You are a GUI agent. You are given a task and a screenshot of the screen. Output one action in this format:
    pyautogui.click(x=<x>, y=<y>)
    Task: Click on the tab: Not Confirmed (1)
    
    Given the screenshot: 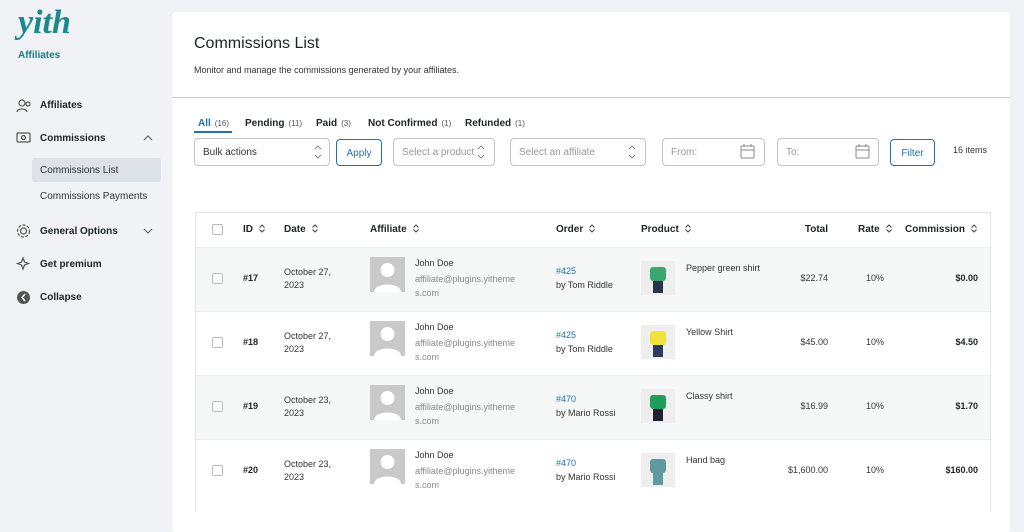 What is the action you would take?
    pyautogui.click(x=409, y=123)
    